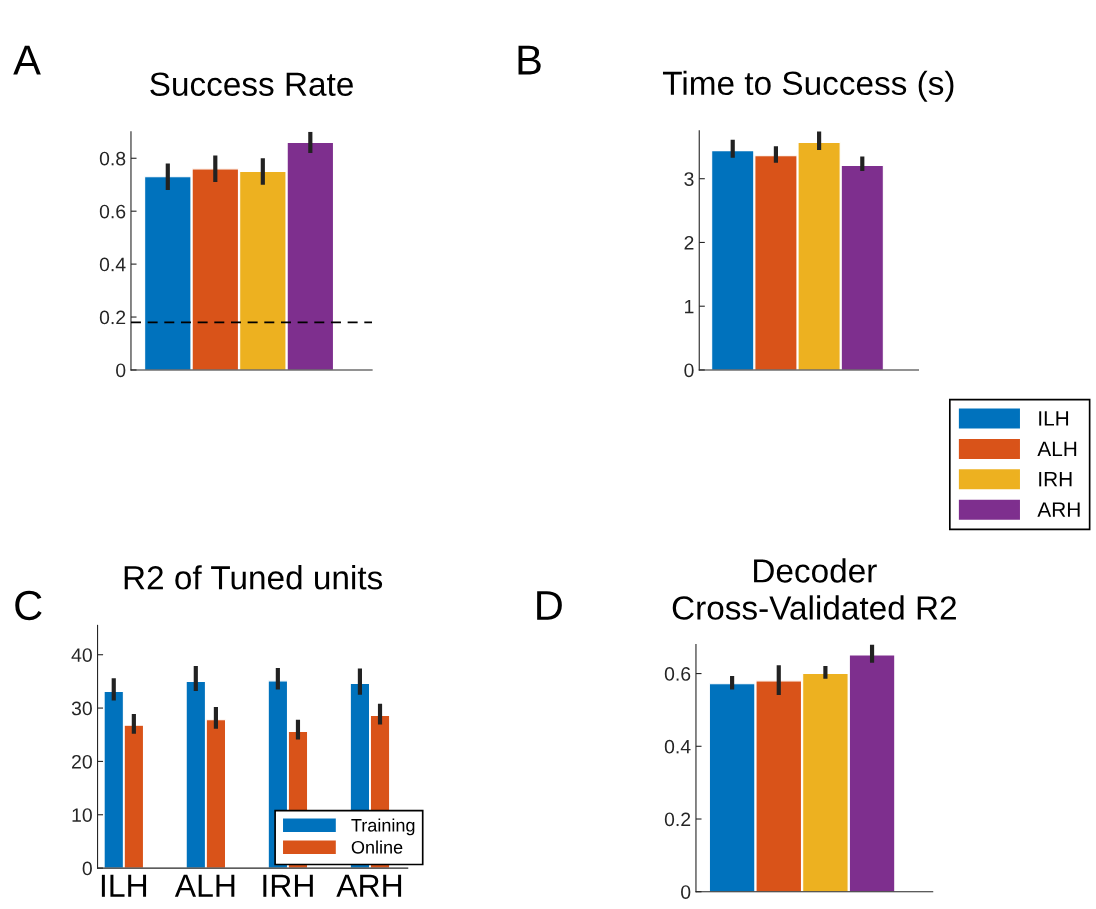 The image size is (1096, 909). Describe the element at coordinates (81, 655) in the screenshot. I see `y-tick-label: 40` at that location.